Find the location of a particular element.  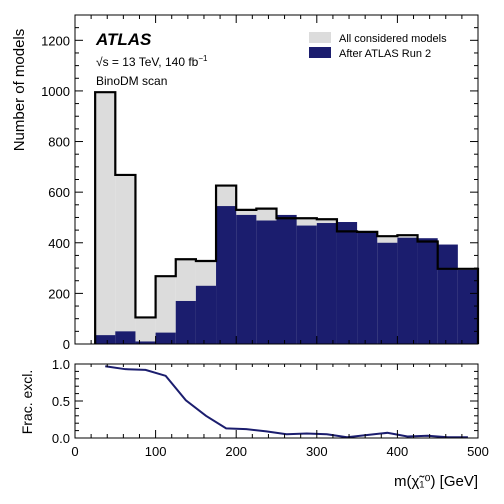

x-tick-label: 0 is located at coordinates (74, 451).